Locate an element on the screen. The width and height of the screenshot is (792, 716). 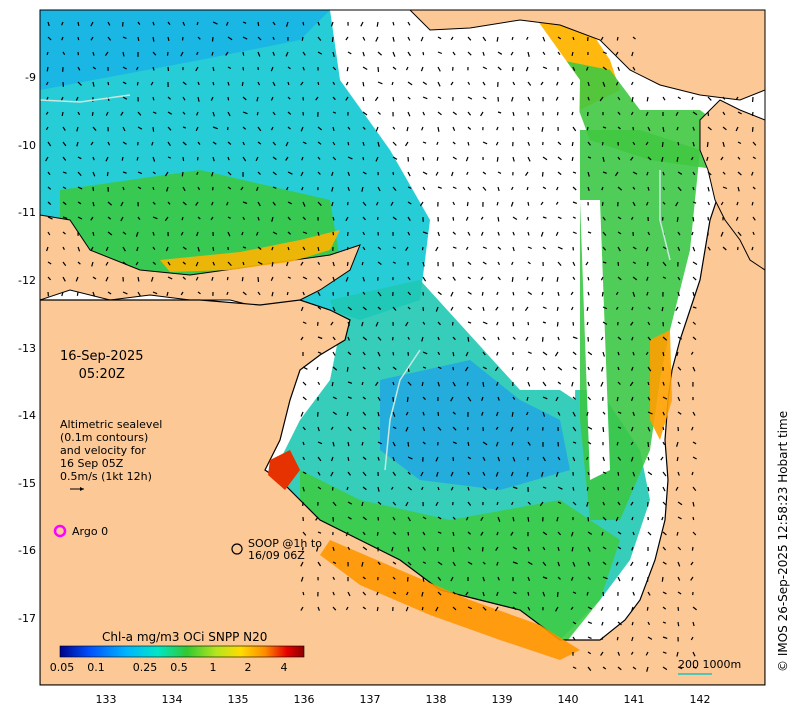
soop-marker is located at coordinates (237, 549).